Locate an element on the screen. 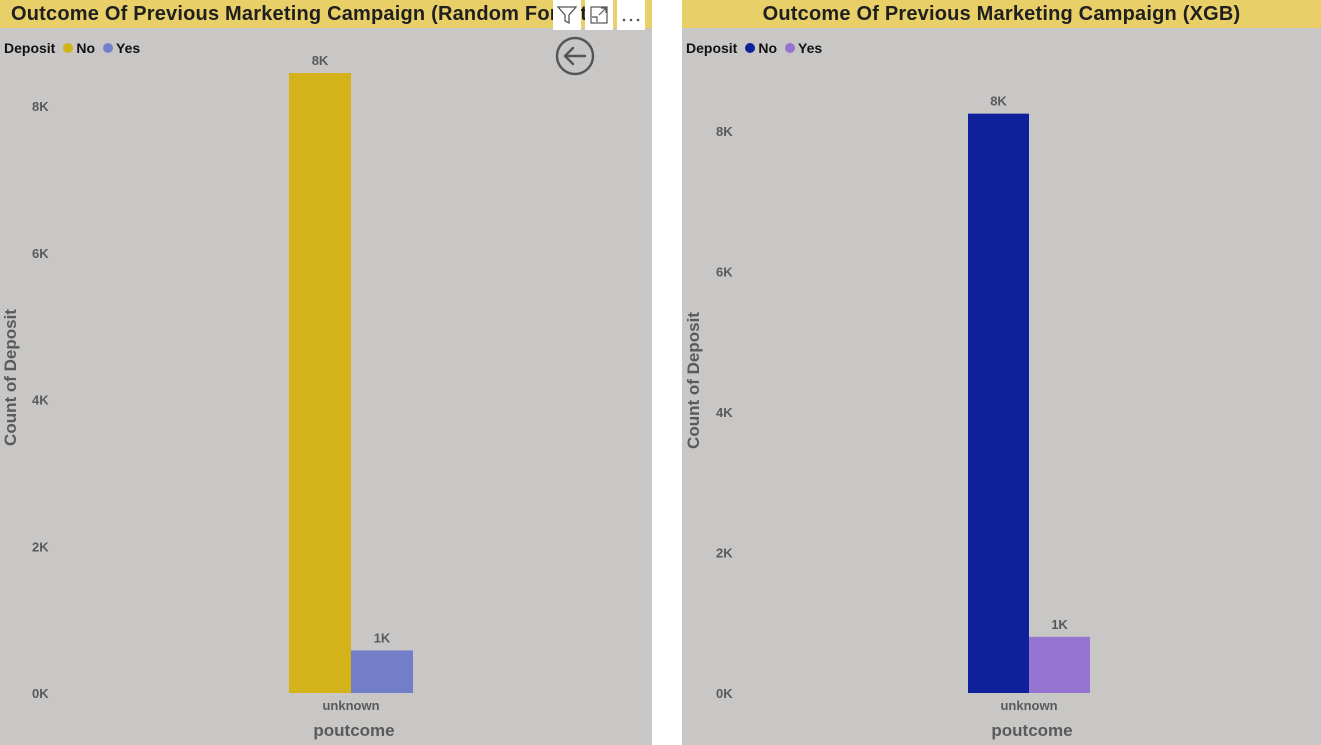 Image resolution: width=1321 pixels, height=745 pixels. back-arrow-icon is located at coordinates (575, 56).